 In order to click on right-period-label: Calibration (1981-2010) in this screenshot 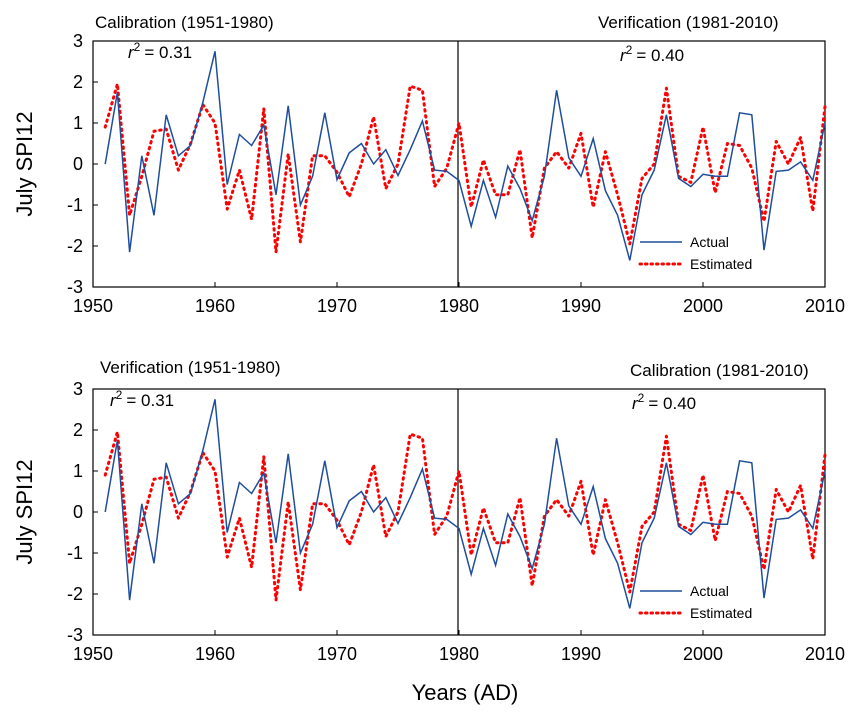, I will do `click(719, 370)`.